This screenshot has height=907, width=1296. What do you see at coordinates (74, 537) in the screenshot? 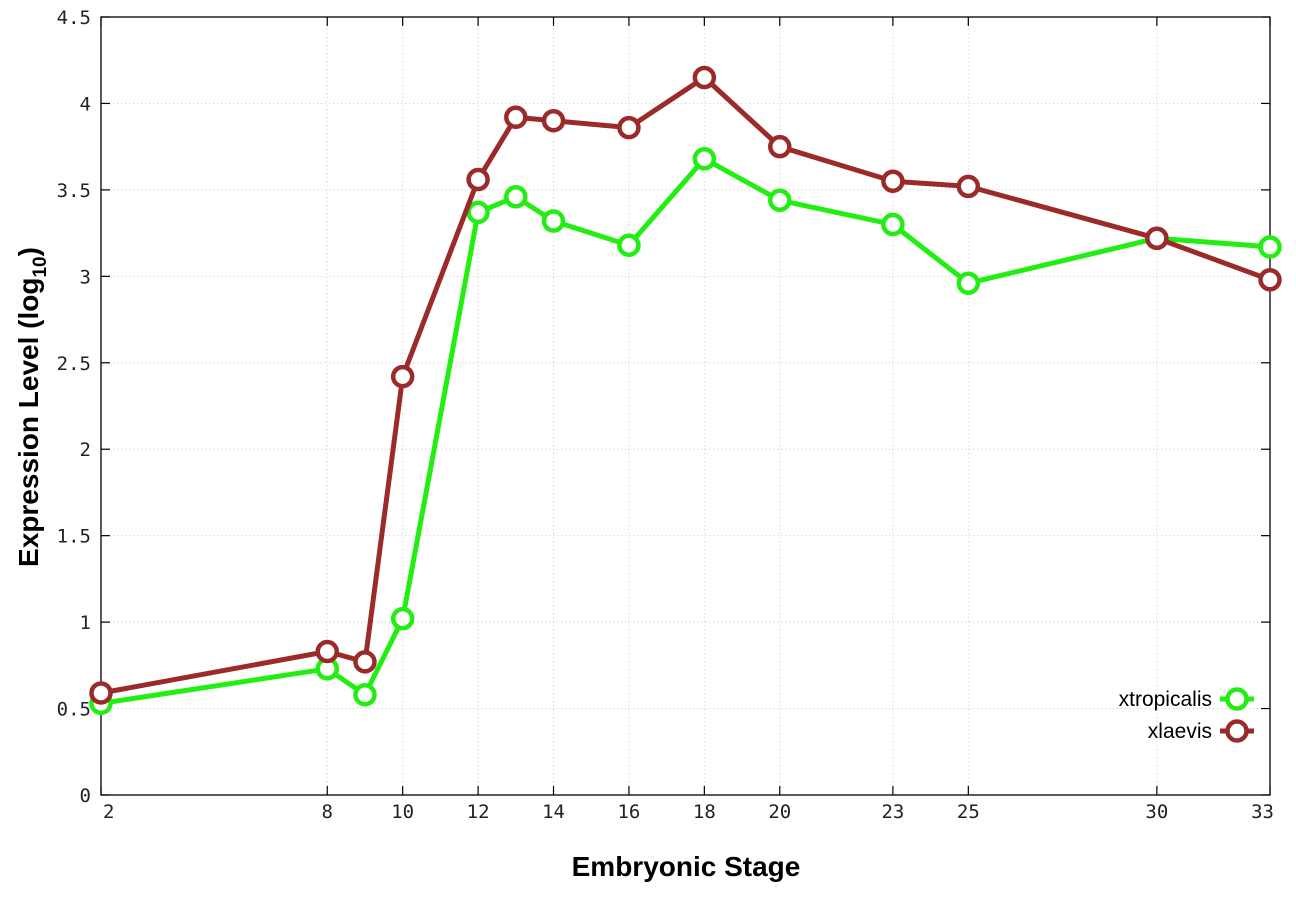
I see `y-tick-label: 1.5` at bounding box center [74, 537].